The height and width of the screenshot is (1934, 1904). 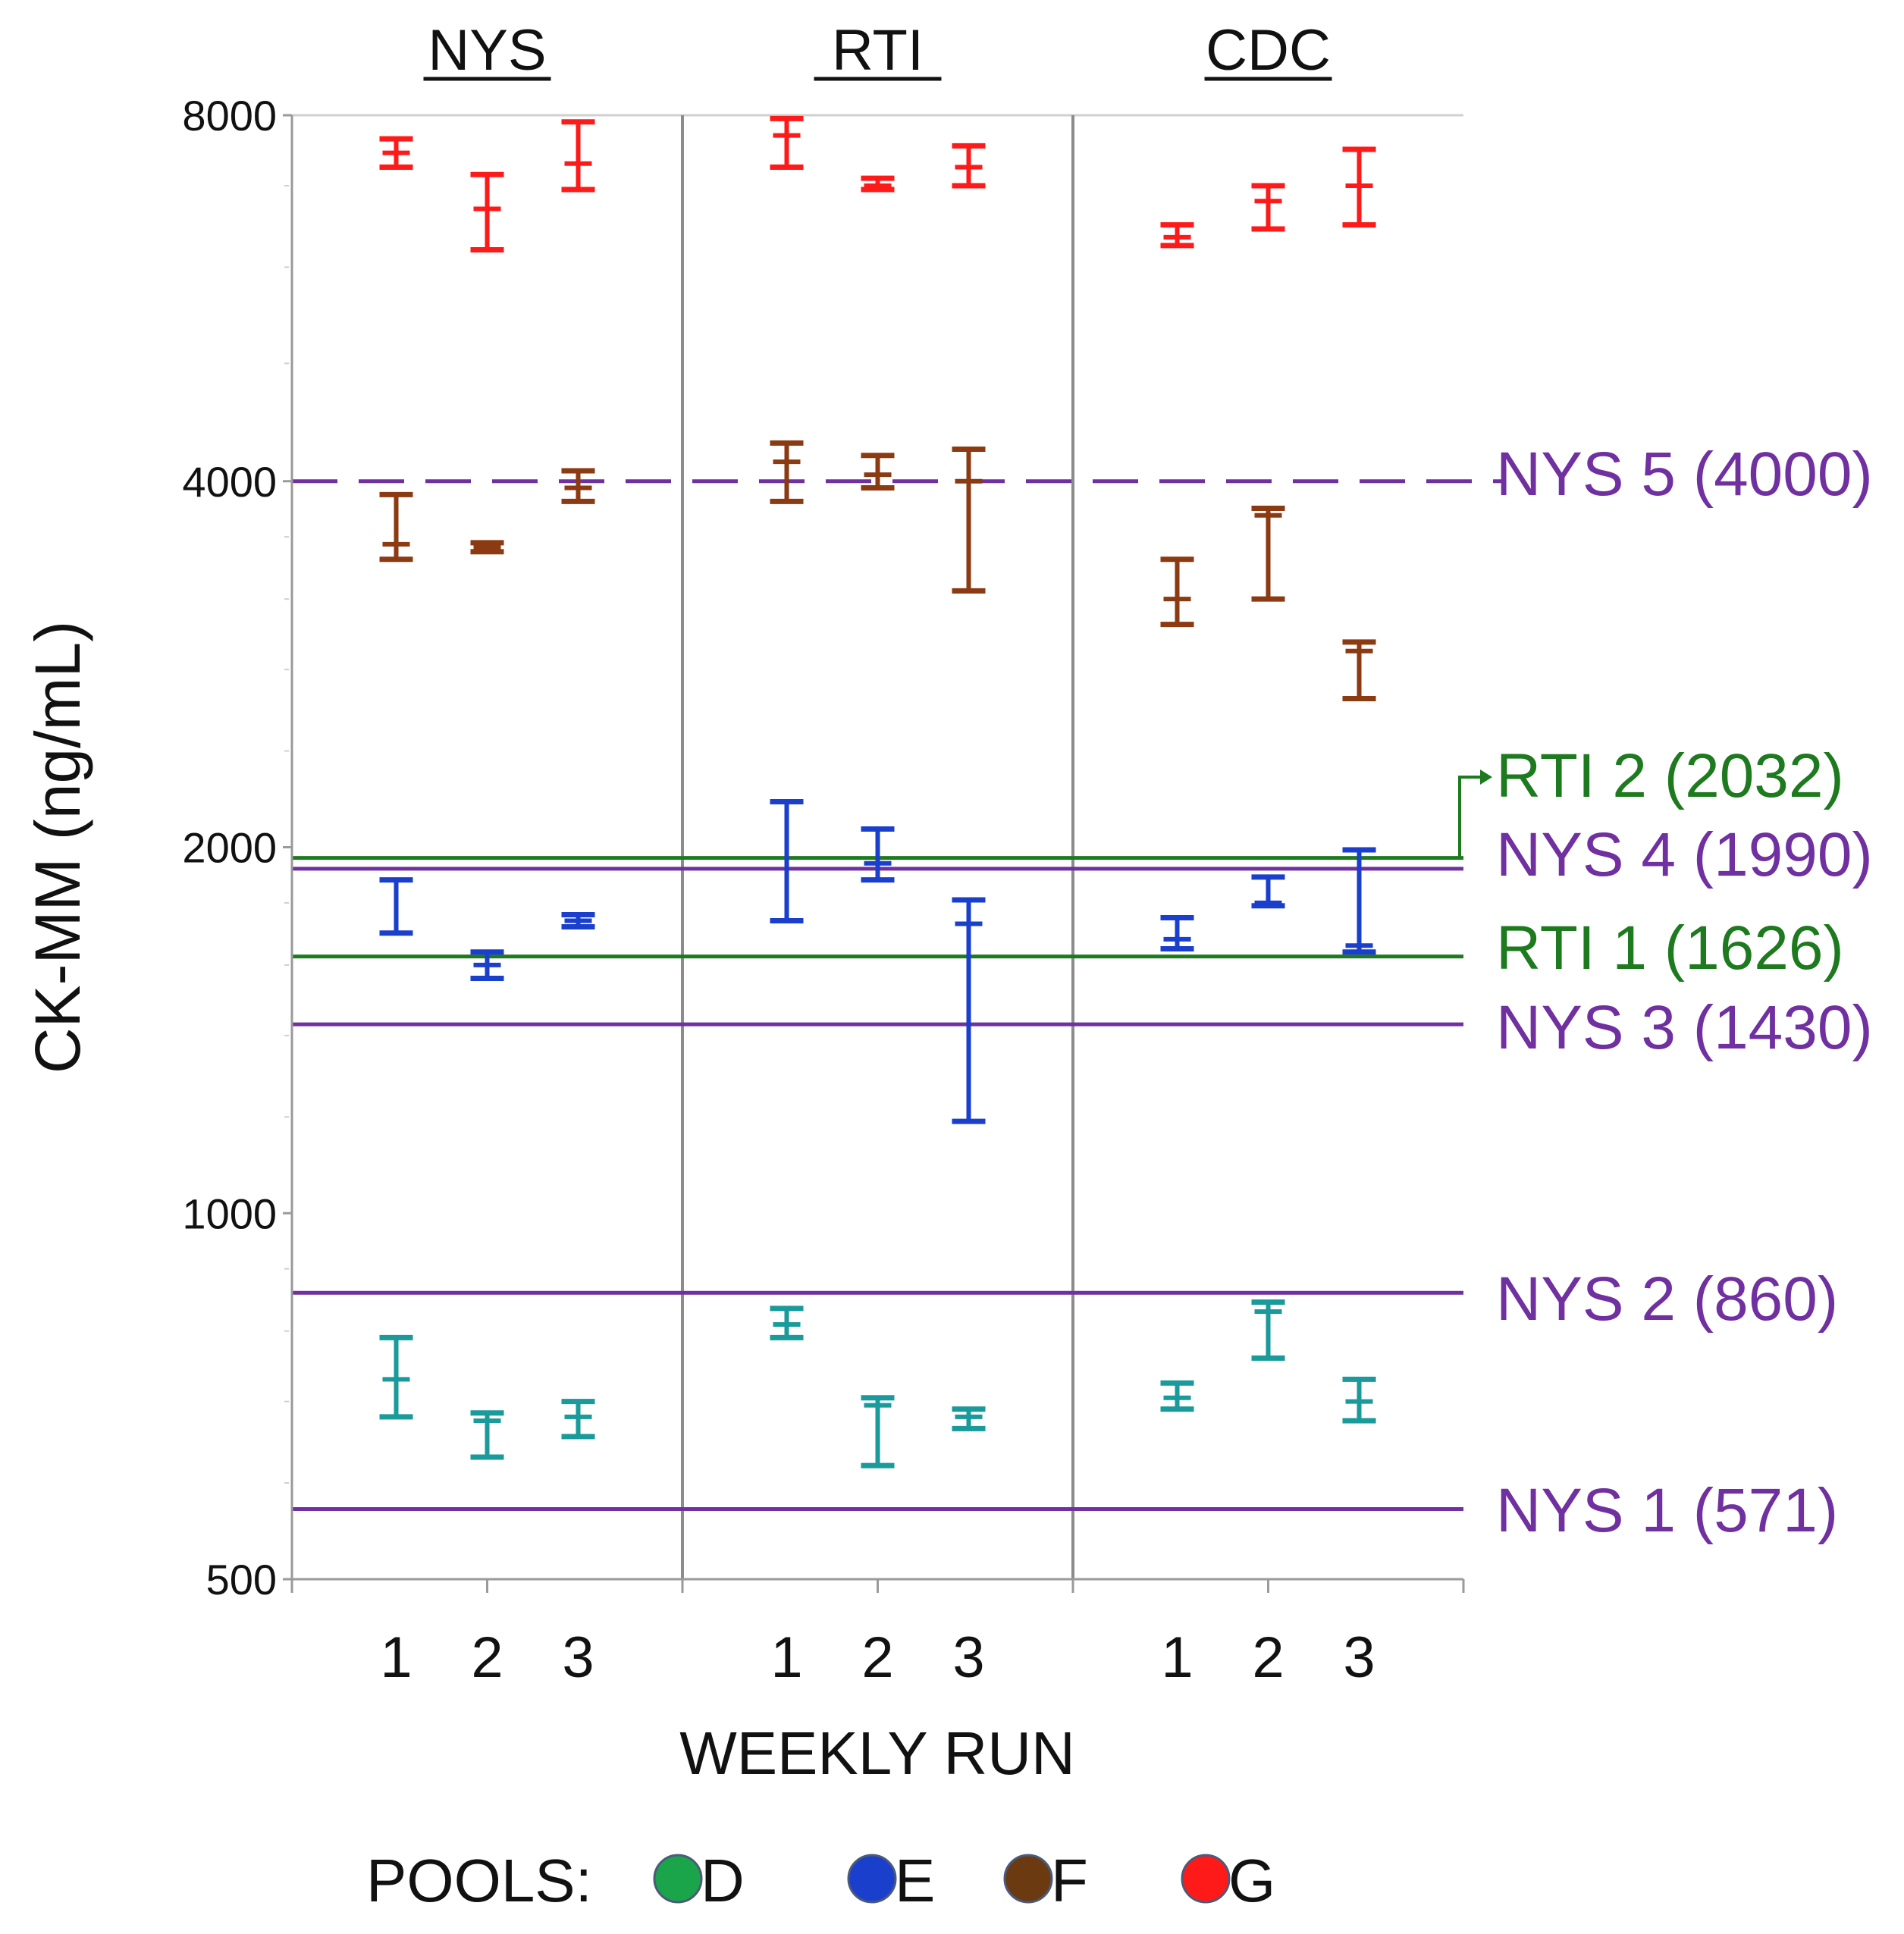 I want to click on y-tick-label: 500, so click(x=241, y=1579).